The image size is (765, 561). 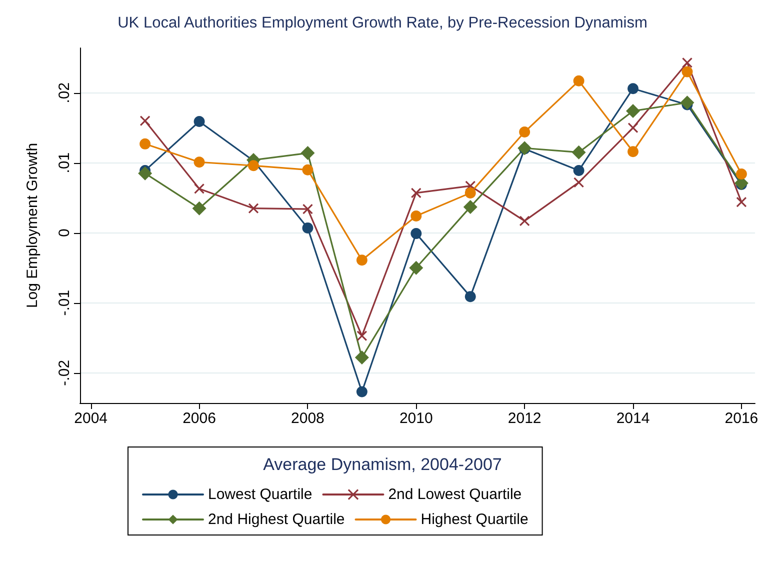 I want to click on x-tick-label: 2010, so click(x=416, y=418).